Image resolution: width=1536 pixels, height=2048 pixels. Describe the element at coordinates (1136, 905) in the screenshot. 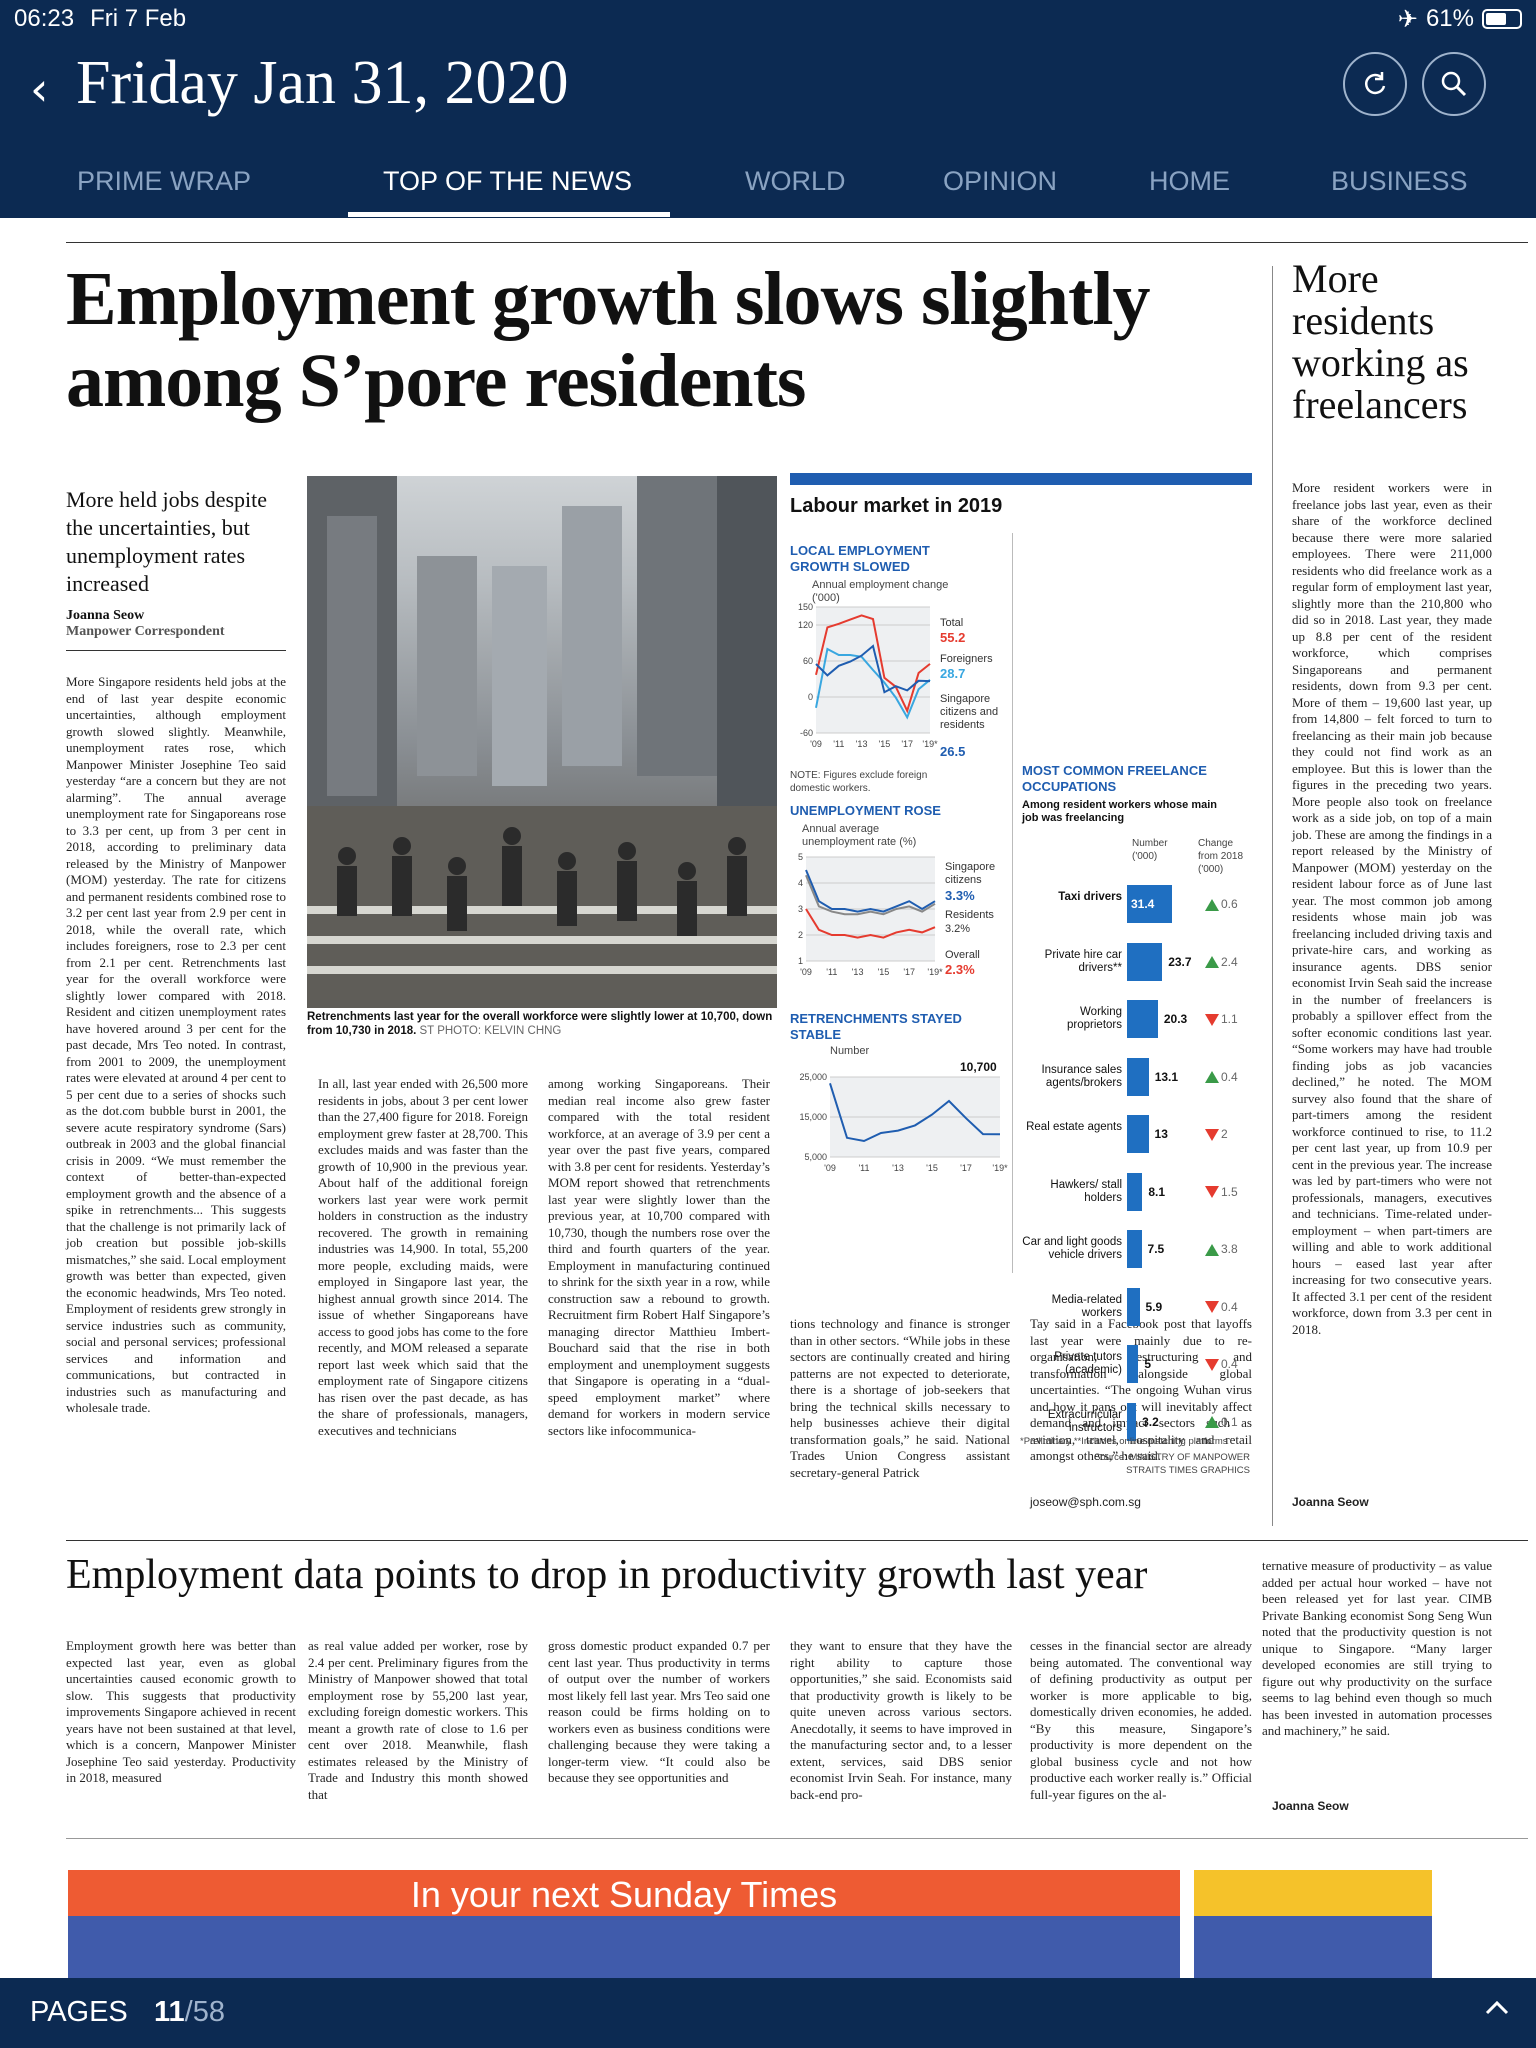

I see `freelance-row: Taxi drivers 31.4 0.6` at that location.